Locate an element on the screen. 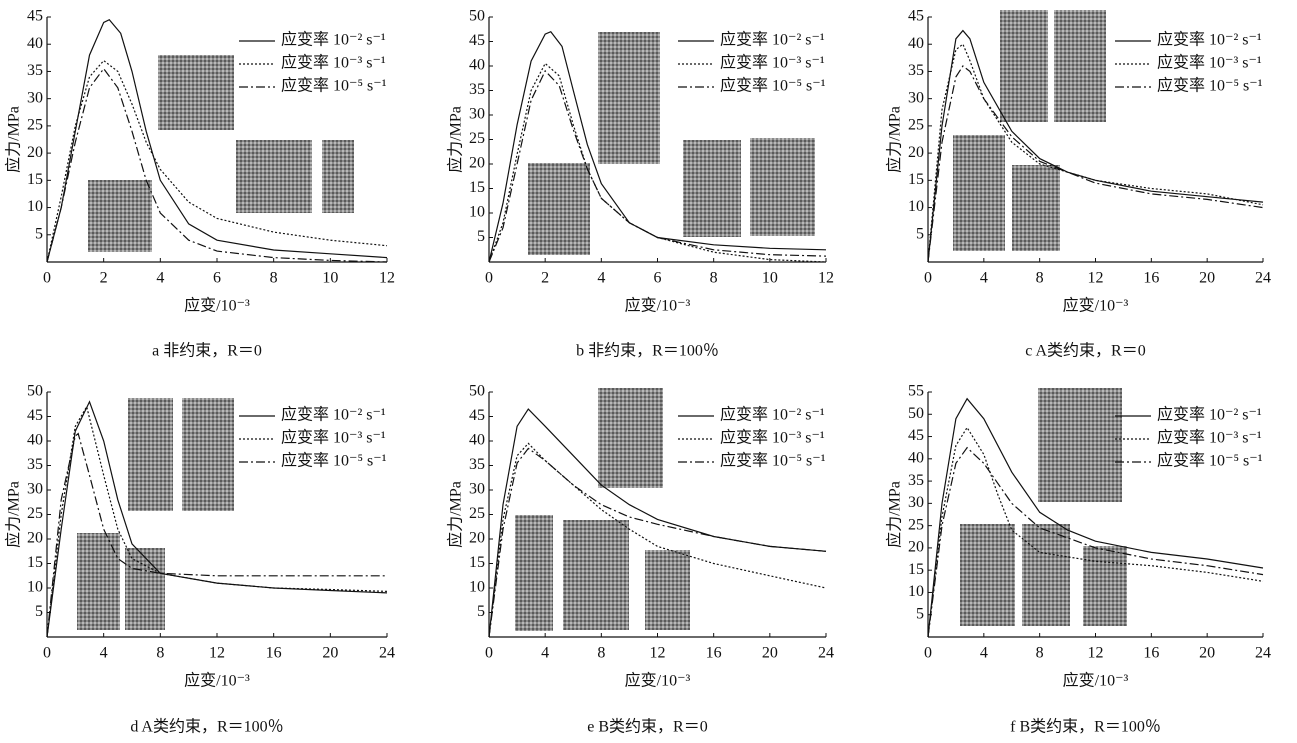 Image resolution: width=1297 pixels, height=743 pixels. caption: b 非约束，R＝100％ is located at coordinates (647, 351).